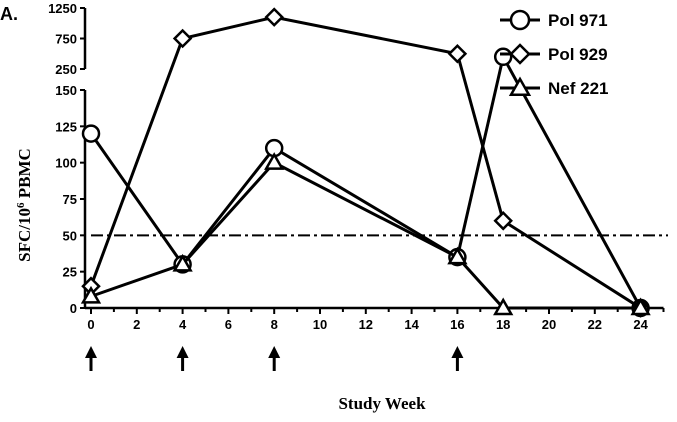 This screenshot has width=677, height=422. I want to click on y-tick-label: 50, so click(70, 235).